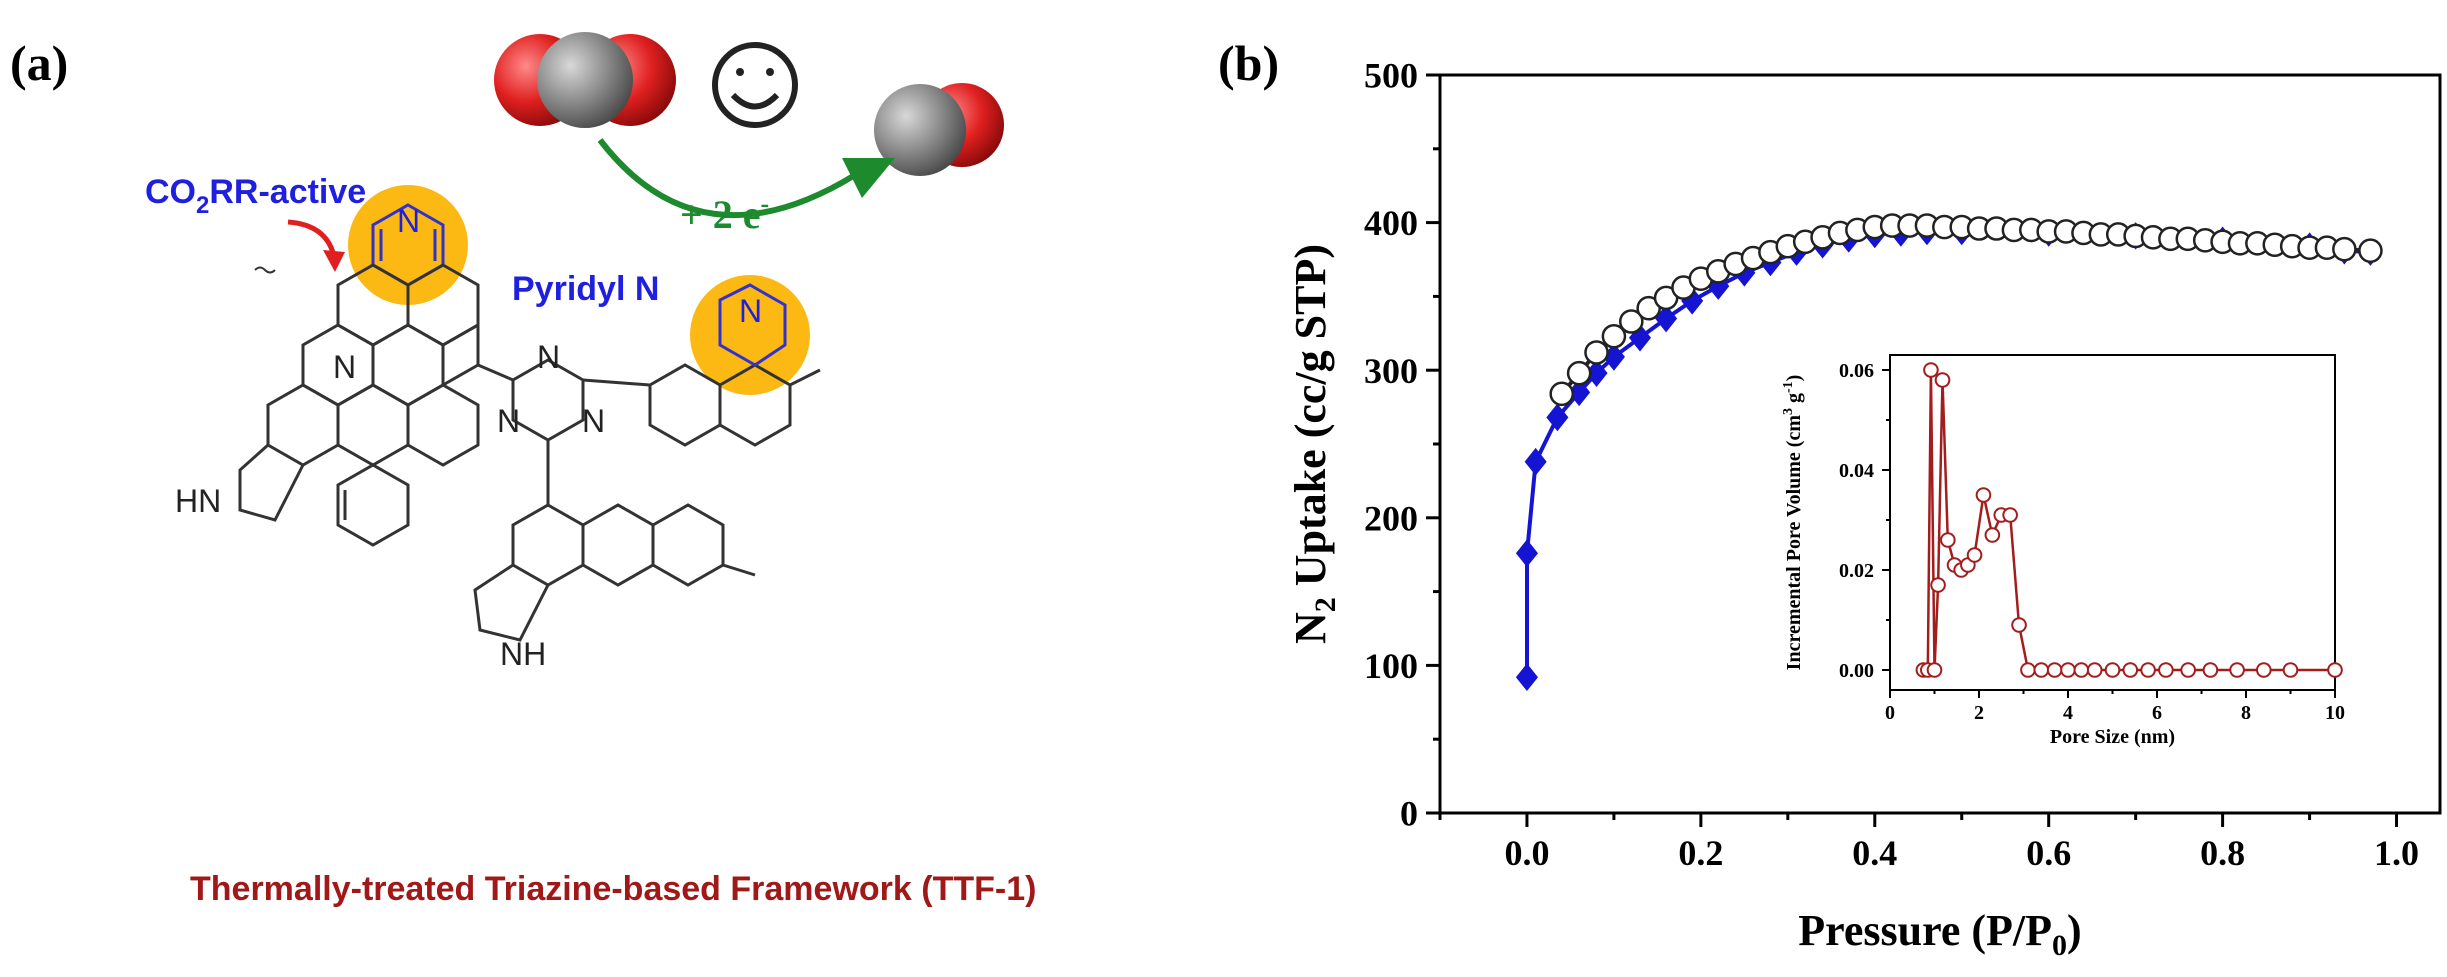  What do you see at coordinates (1248, 63) in the screenshot?
I see `panel-b-label: (b)` at bounding box center [1248, 63].